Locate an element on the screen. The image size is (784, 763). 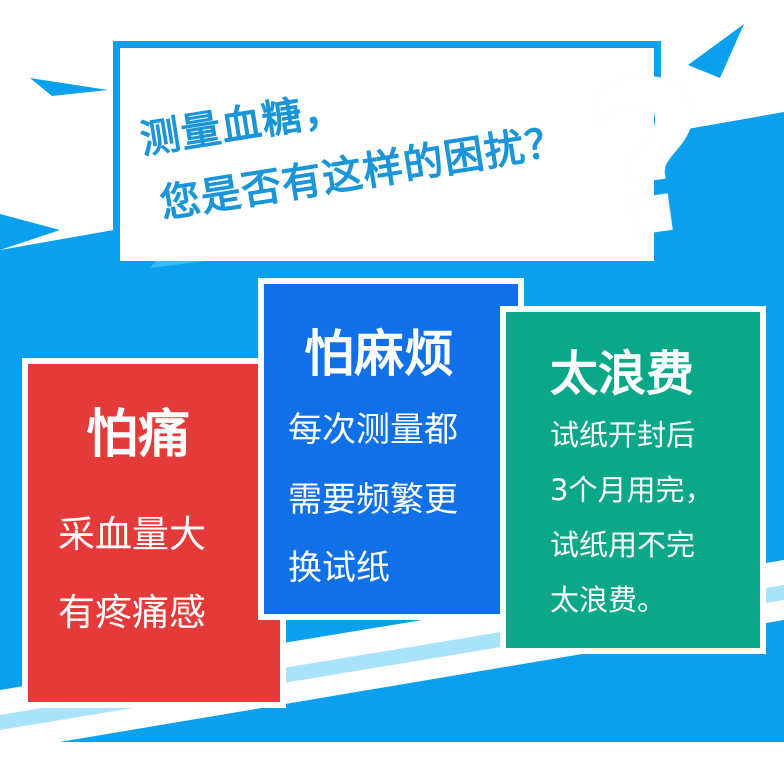
triangle-deco-left is located at coordinates (30, 232).